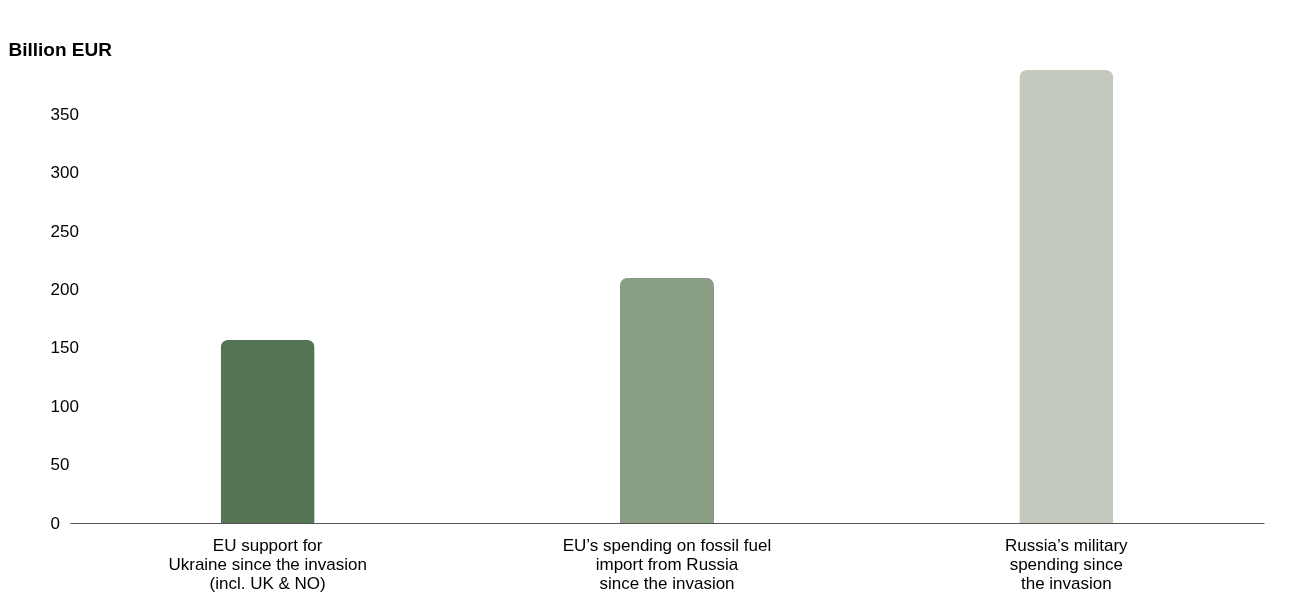 The image size is (1294, 599). What do you see at coordinates (64, 231) in the screenshot?
I see `y-tick-label: 250` at bounding box center [64, 231].